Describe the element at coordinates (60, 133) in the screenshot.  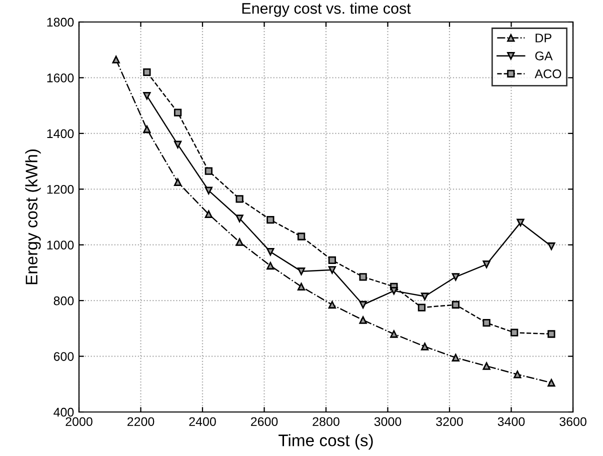
I see `y-tick-label: 1400` at that location.